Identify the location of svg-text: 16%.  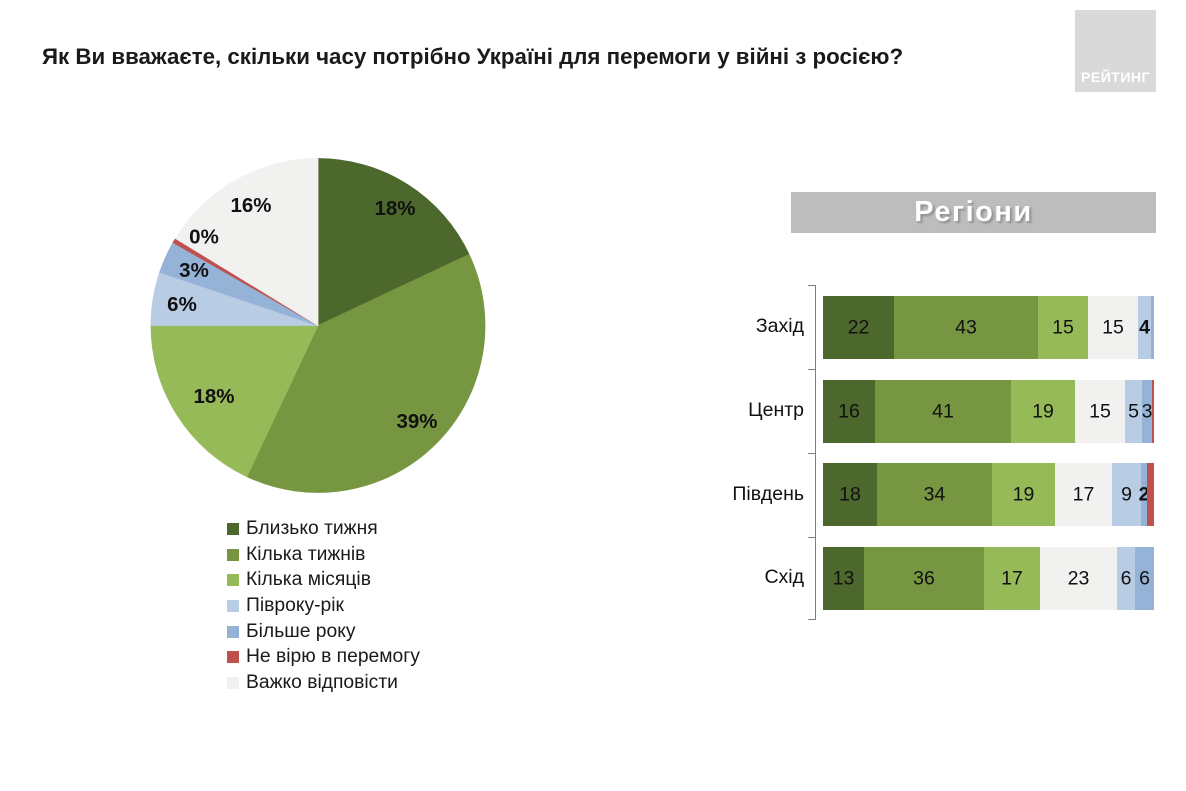
(250, 205).